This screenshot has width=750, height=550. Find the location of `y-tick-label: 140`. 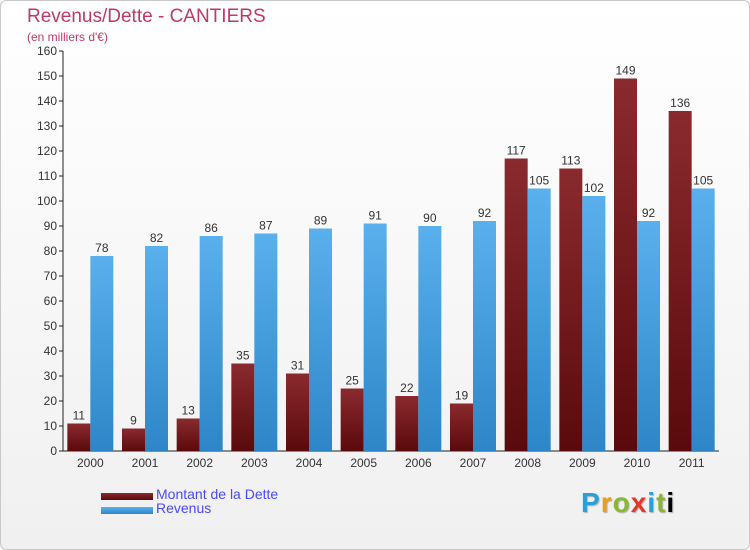

y-tick-label: 140 is located at coordinates (47, 101).